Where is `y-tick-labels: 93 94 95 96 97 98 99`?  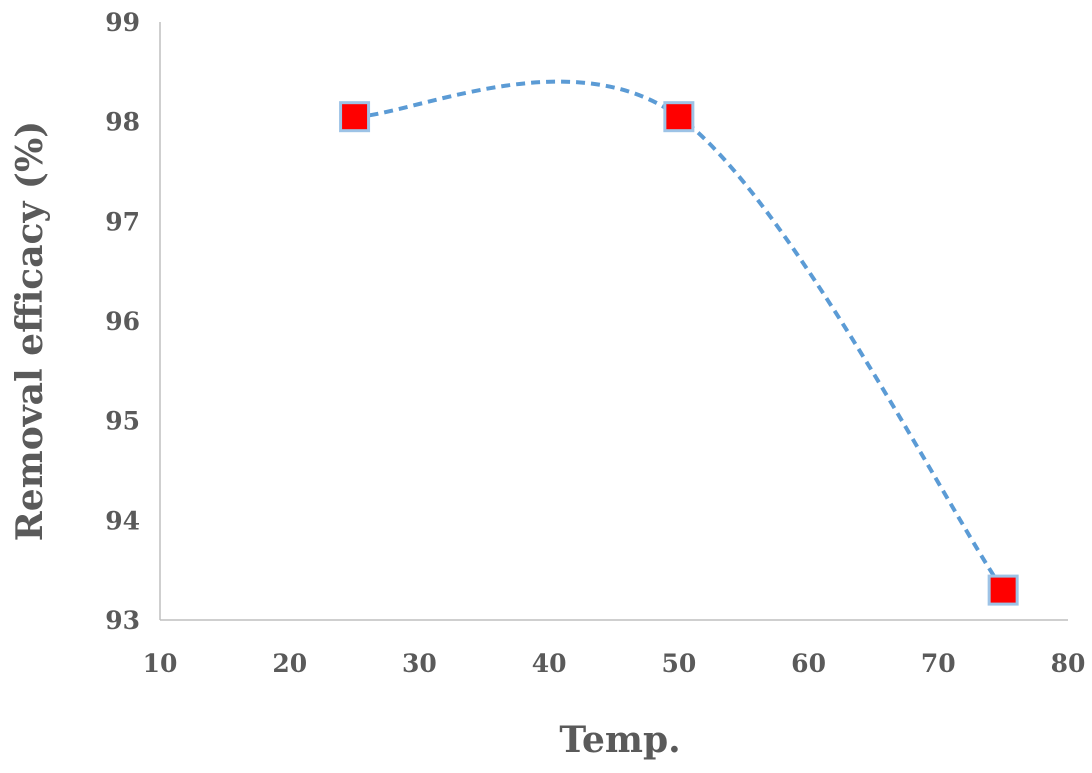 y-tick-labels: 93 94 95 96 97 98 99 is located at coordinates (122, 321).